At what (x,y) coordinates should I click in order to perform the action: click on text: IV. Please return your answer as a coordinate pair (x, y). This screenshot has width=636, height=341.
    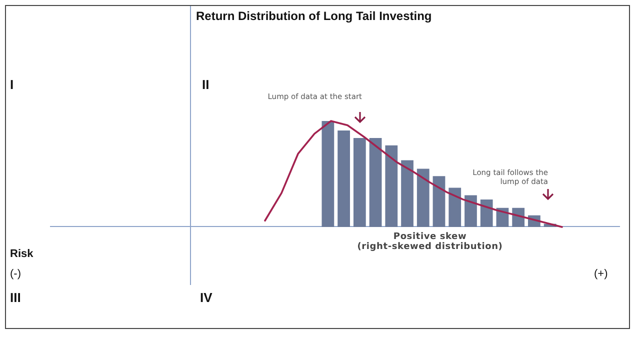
    Looking at the image, I should click on (206, 297).